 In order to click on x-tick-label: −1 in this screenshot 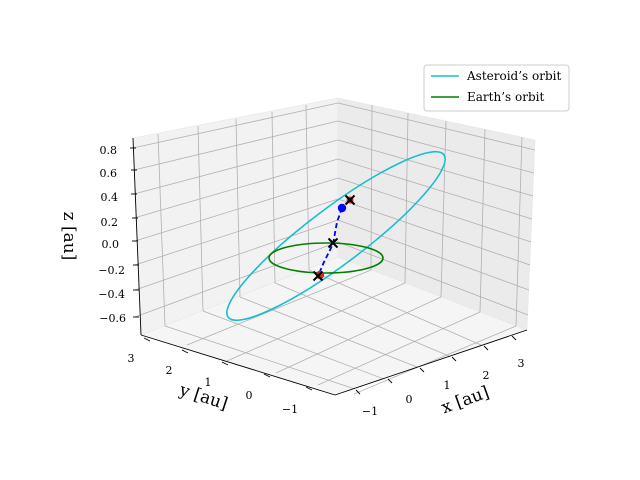, I will do `click(370, 411)`.